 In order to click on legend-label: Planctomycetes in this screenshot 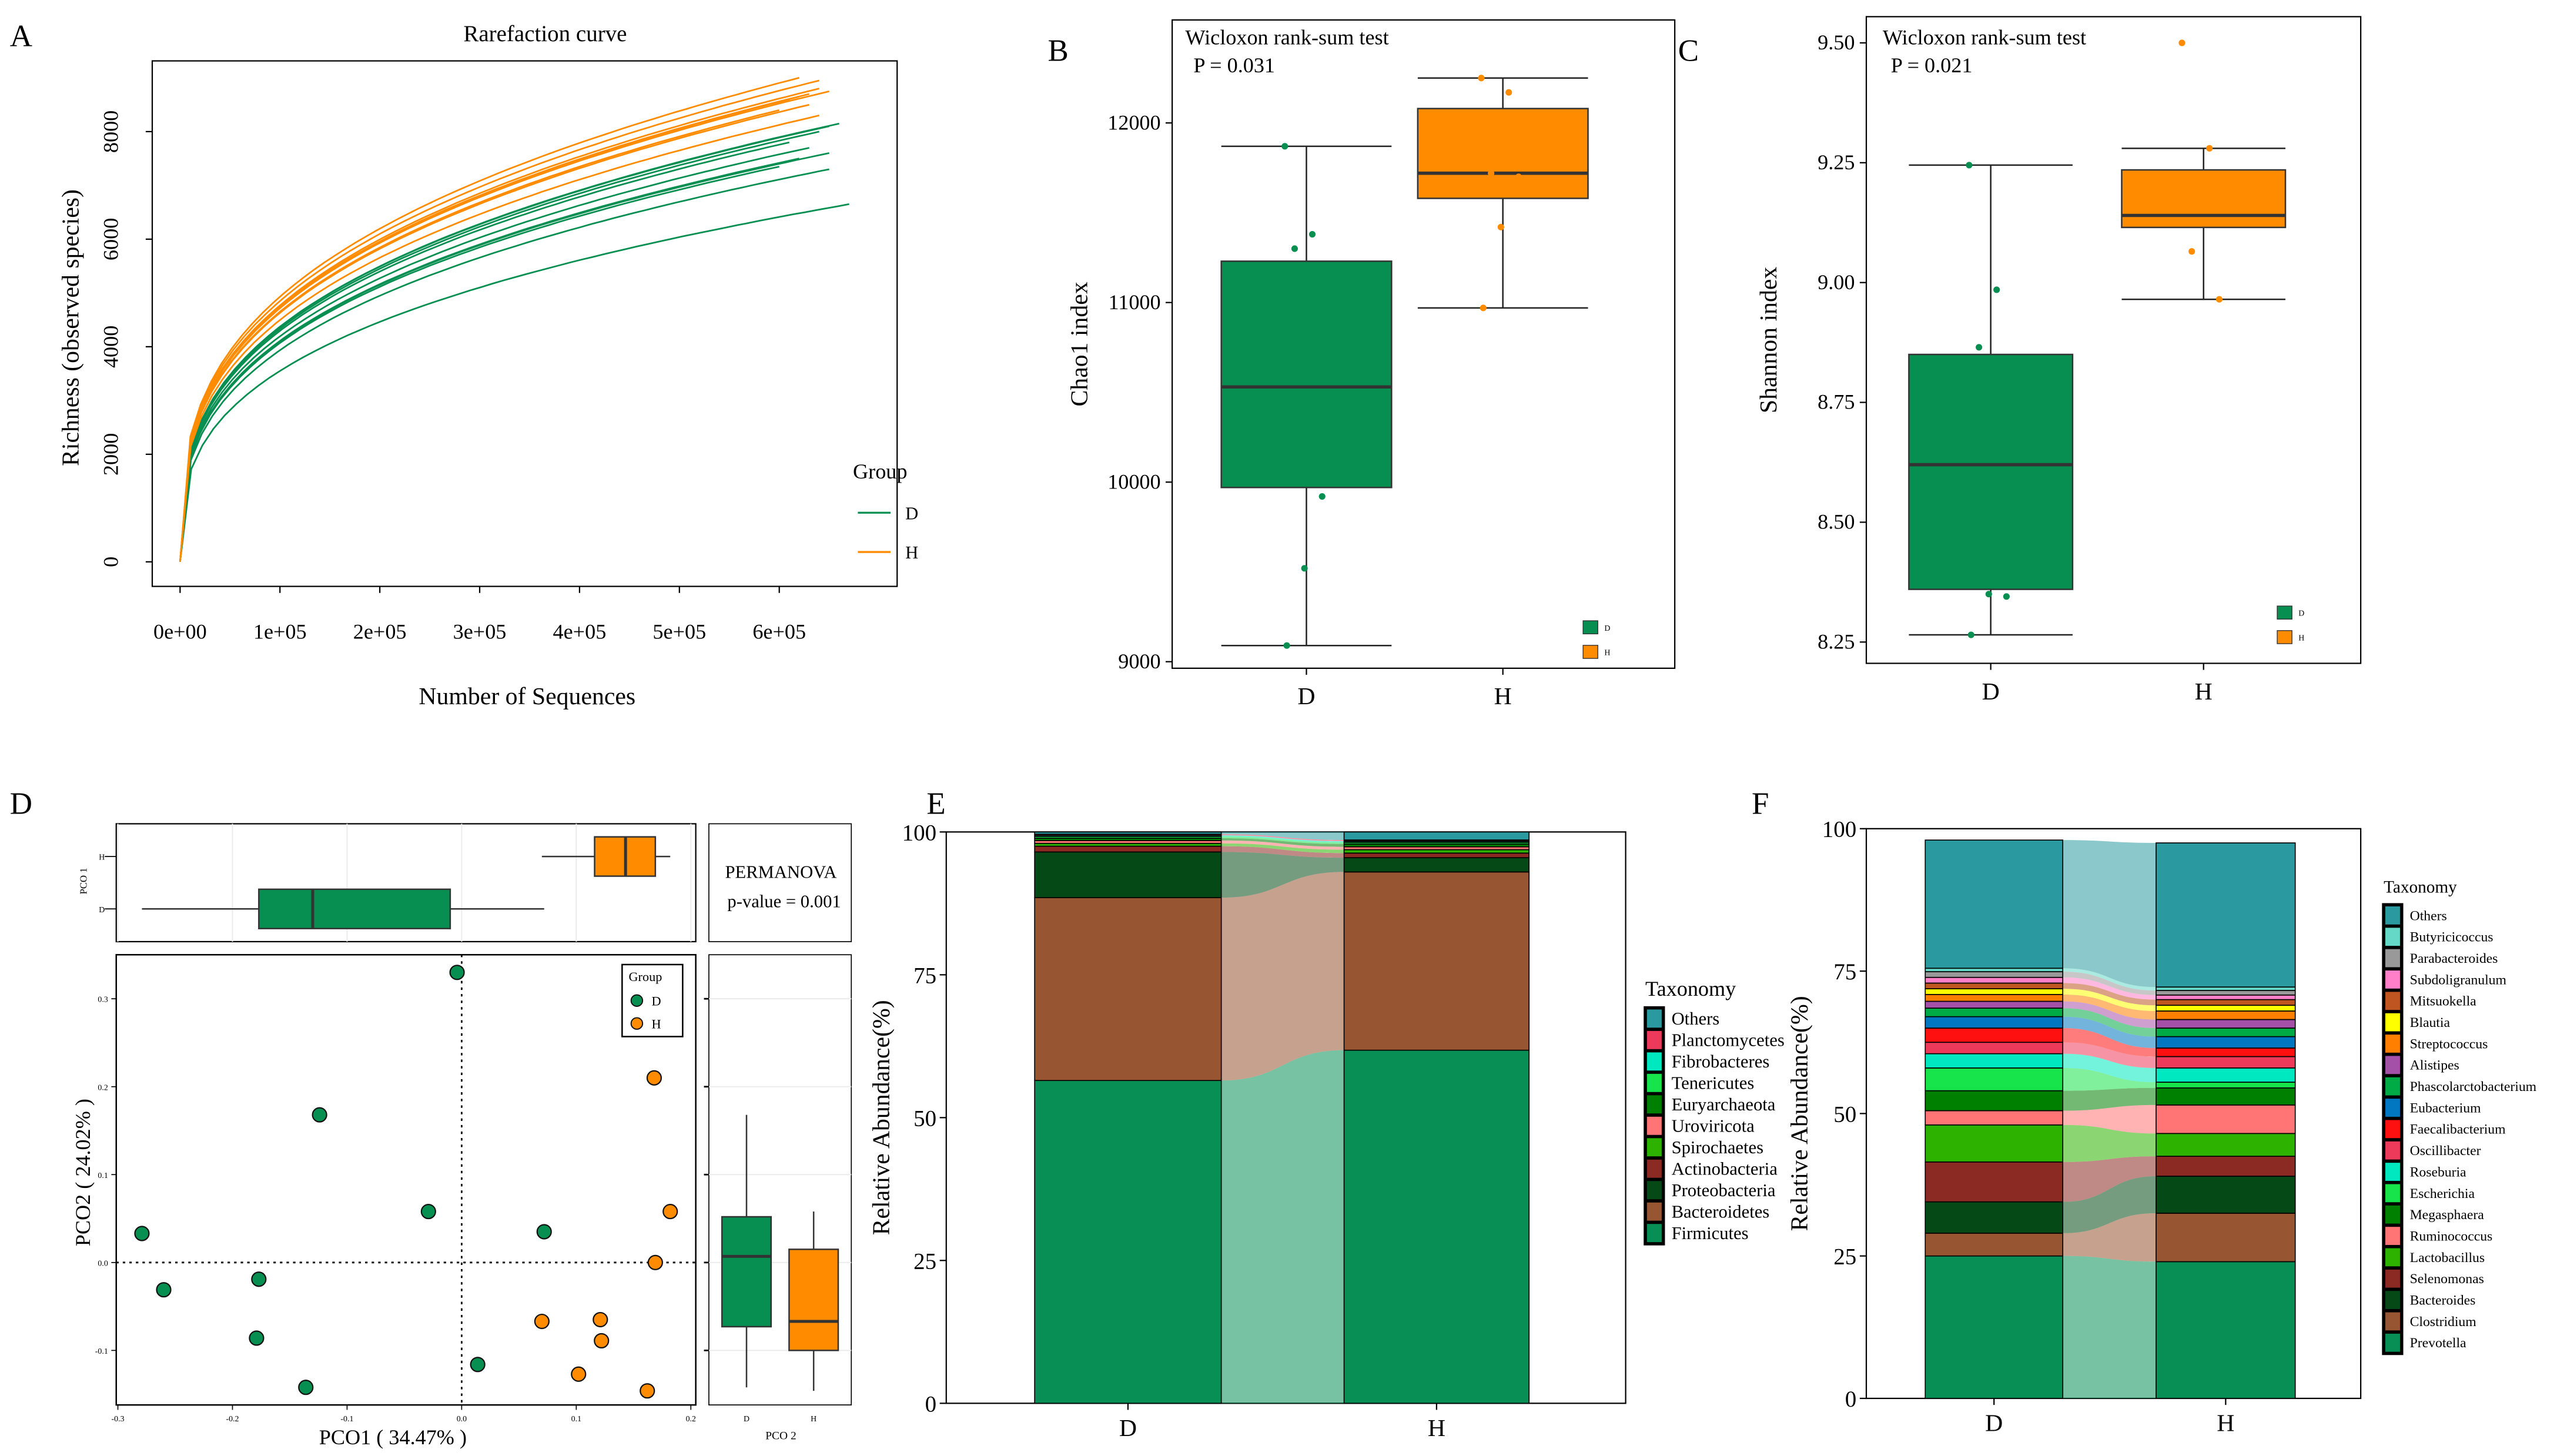, I will do `click(1728, 1040)`.